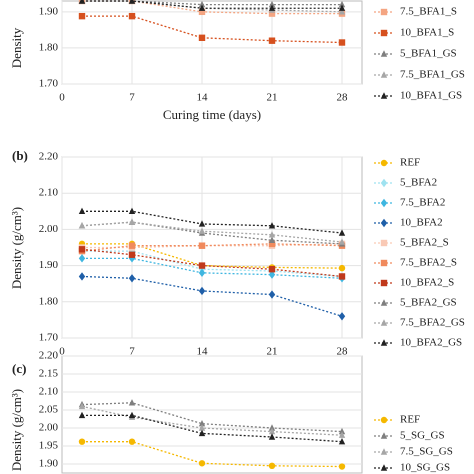  What do you see at coordinates (49, 392) in the screenshot?
I see `y-tick-label: 2.10` at bounding box center [49, 392].